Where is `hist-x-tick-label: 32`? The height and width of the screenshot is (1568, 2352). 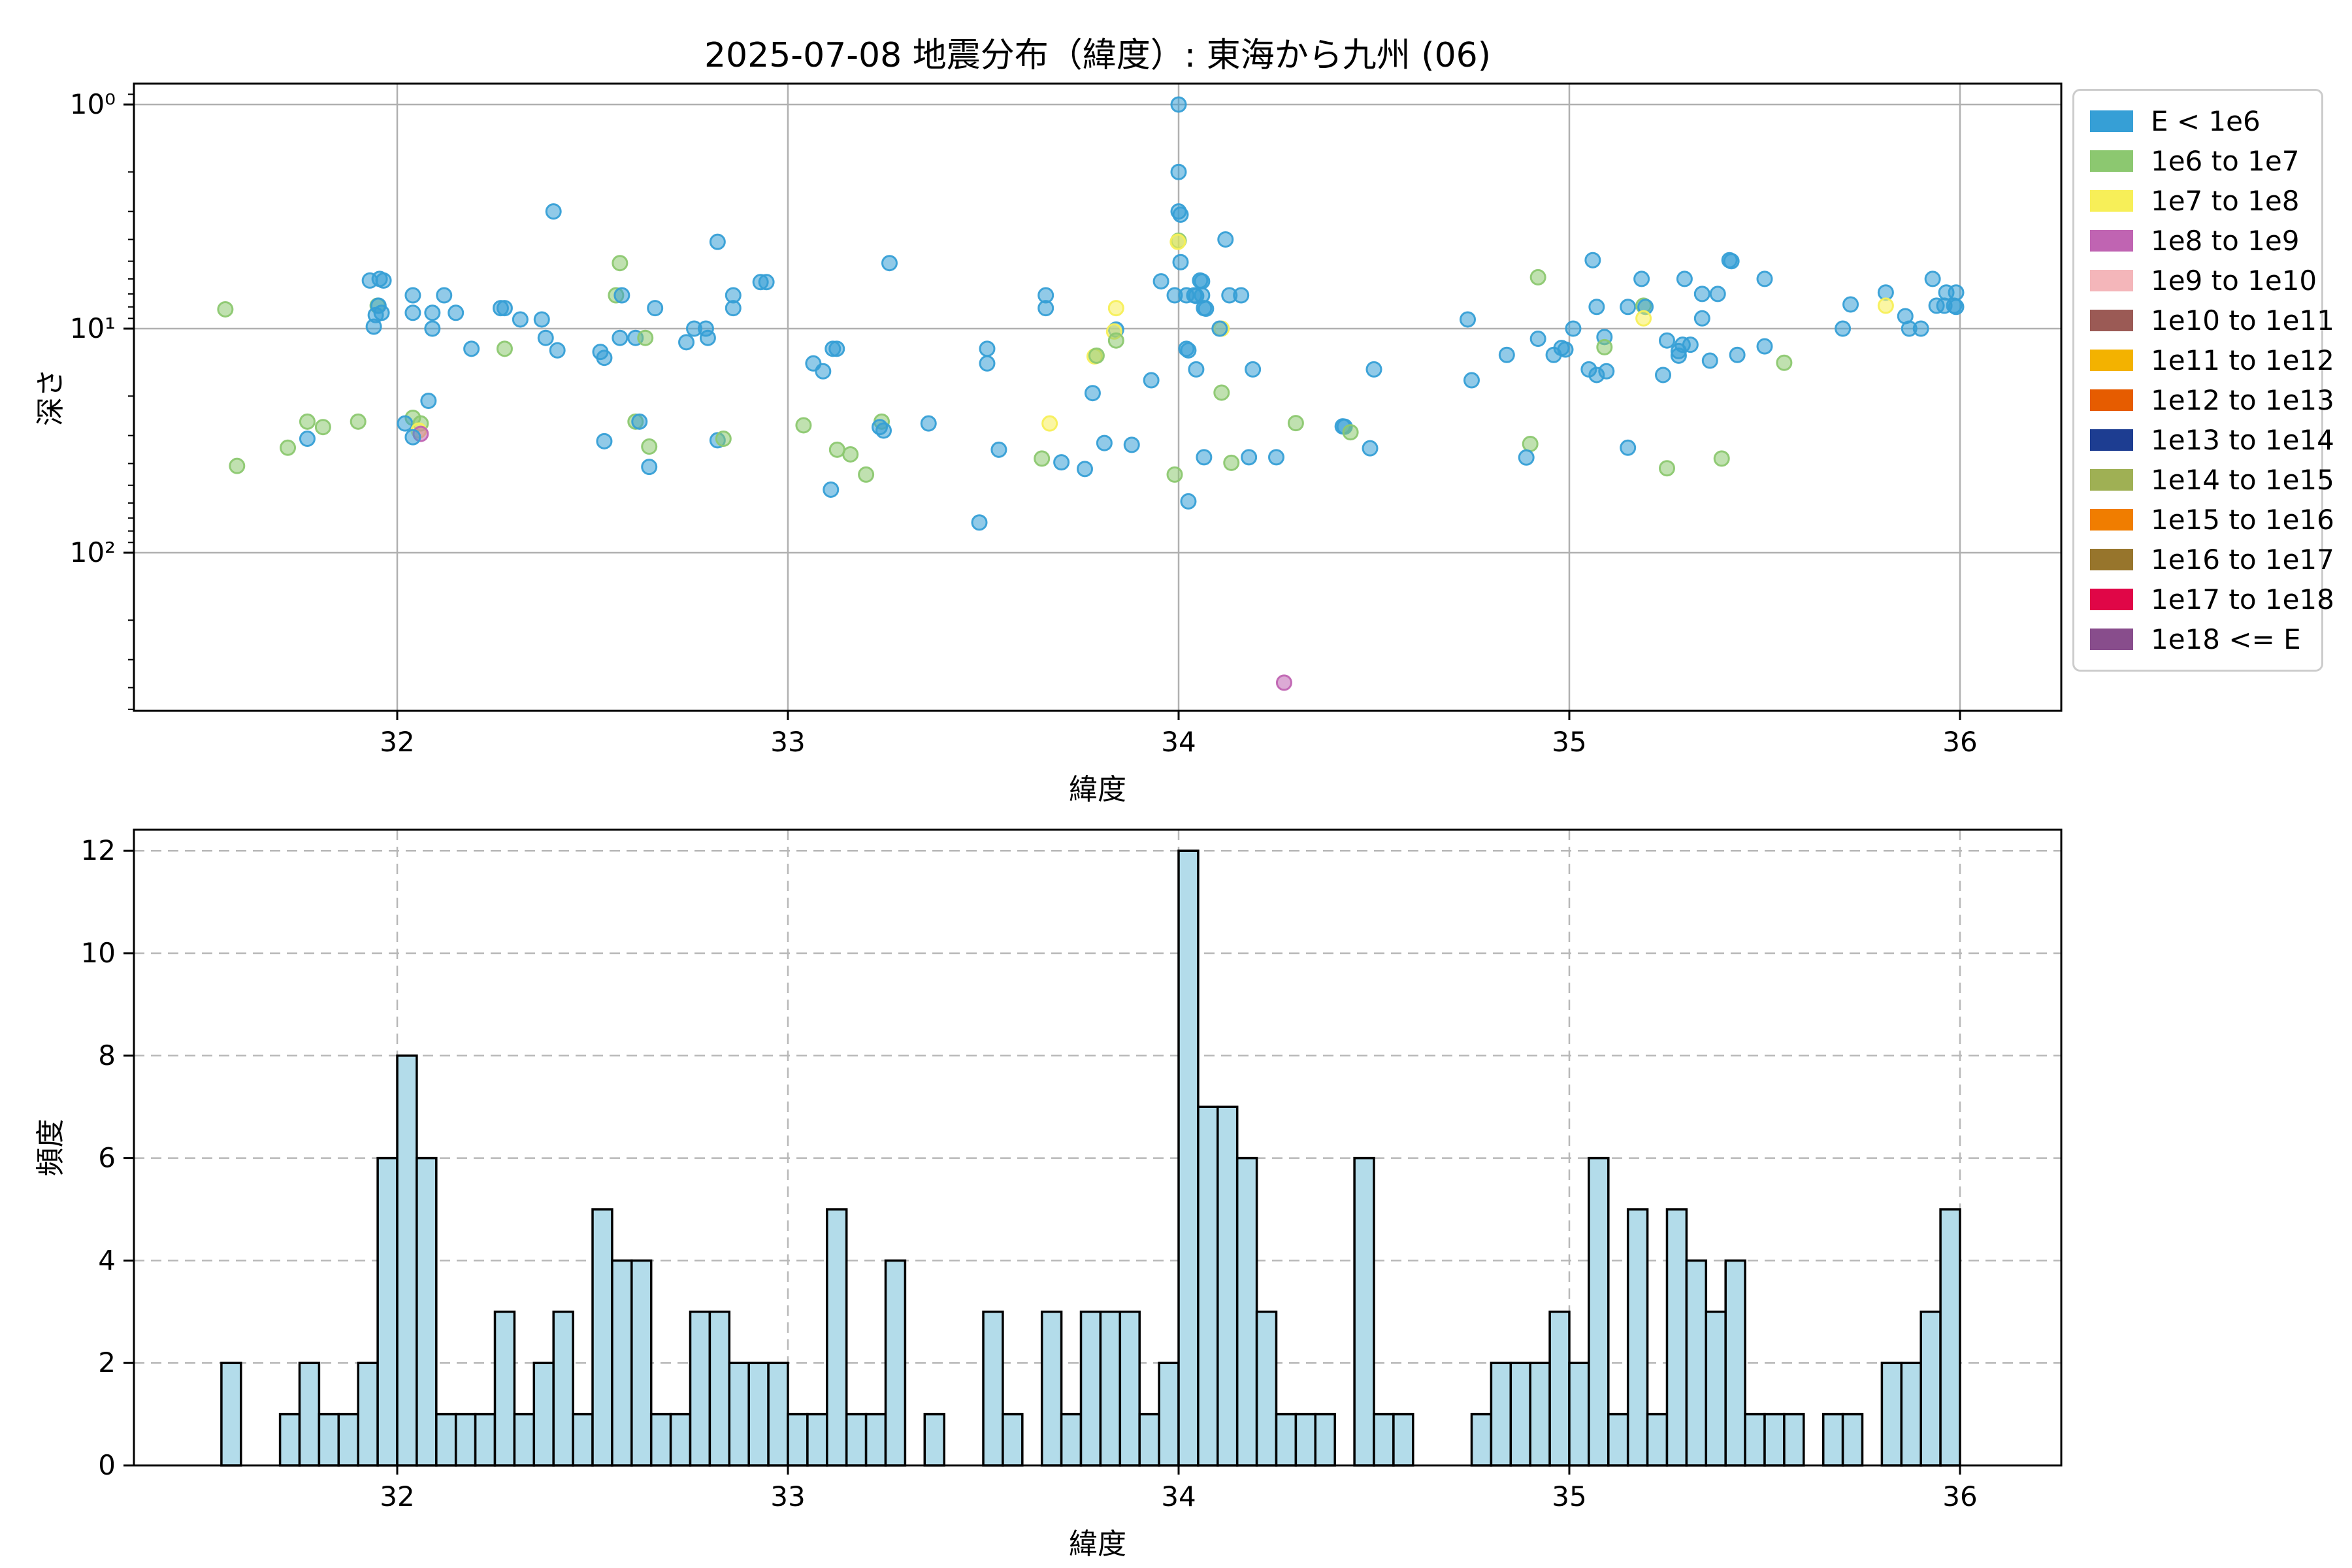 hist-x-tick-label: 32 is located at coordinates (397, 1496).